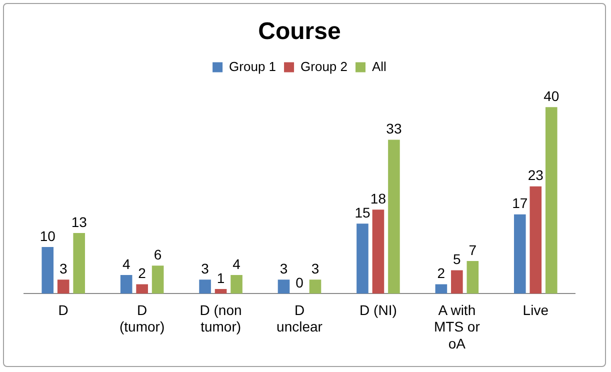 The width and height of the screenshot is (611, 372). Describe the element at coordinates (220, 278) in the screenshot. I see `data-label: 1` at that location.